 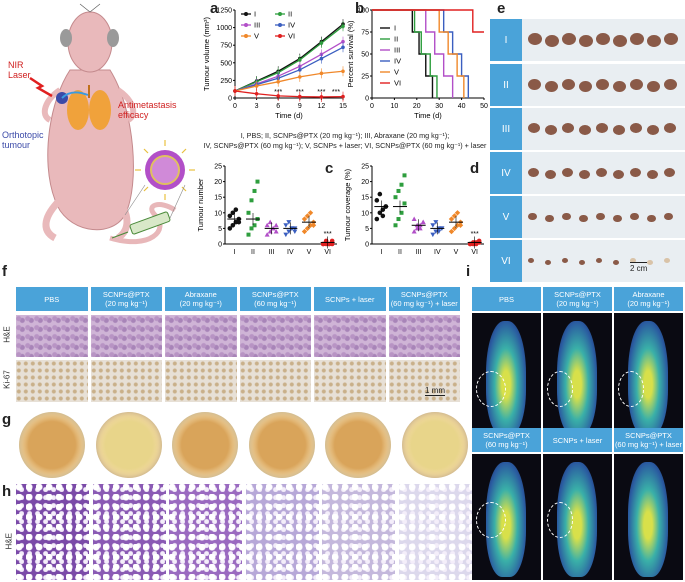 I want to click on panel-label-b: b, so click(x=360, y=8).